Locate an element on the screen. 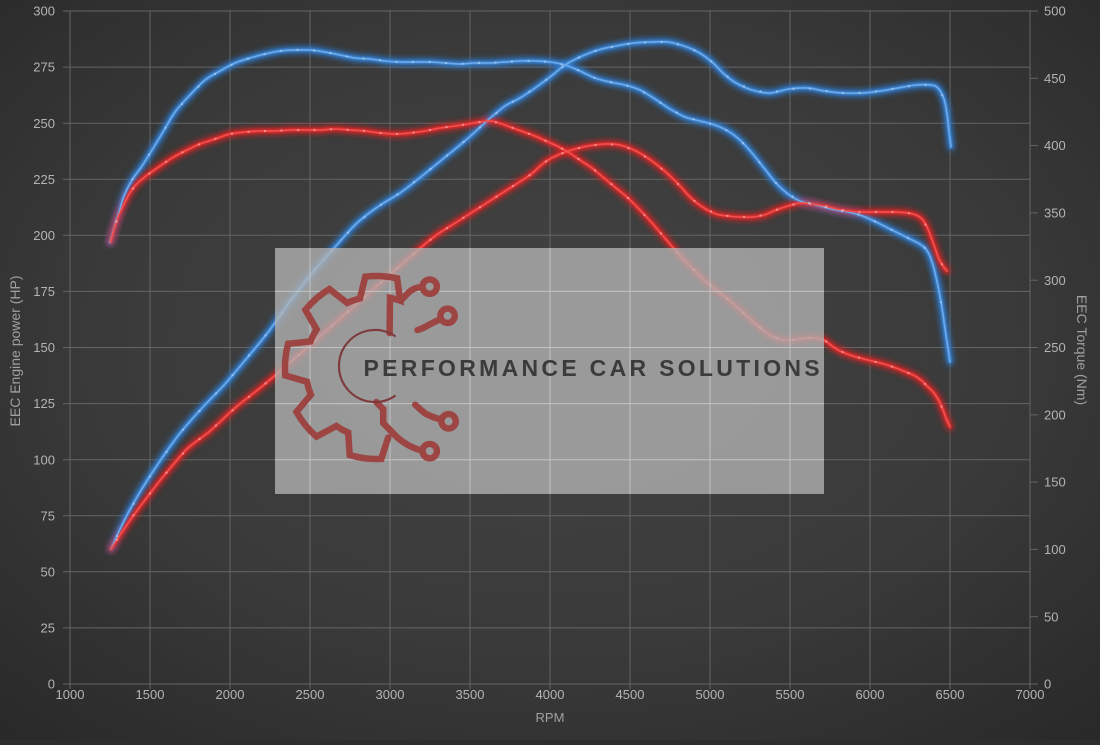  svg-text: RPM is located at coordinates (550, 717).